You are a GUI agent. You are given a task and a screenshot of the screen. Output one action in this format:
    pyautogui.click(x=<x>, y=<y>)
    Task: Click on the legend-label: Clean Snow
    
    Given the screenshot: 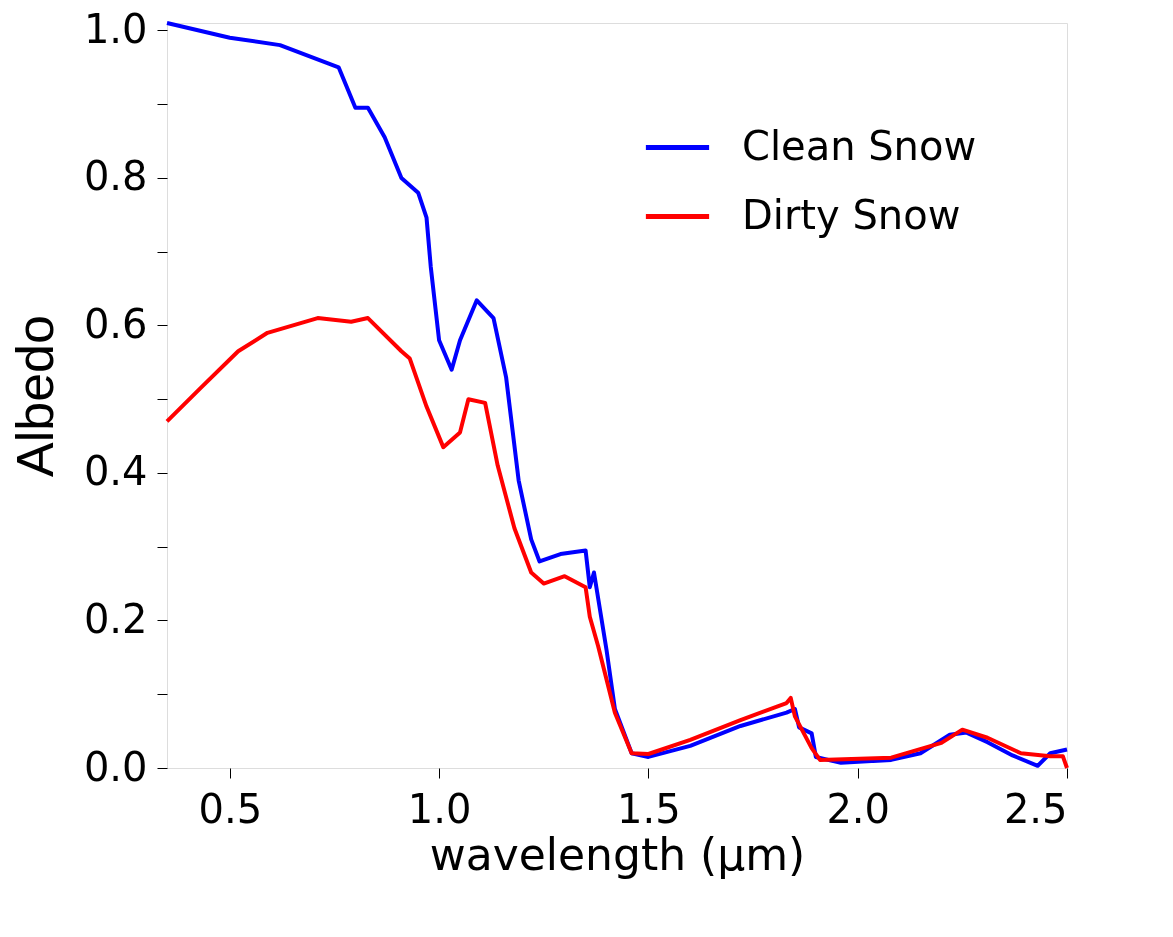 What is the action you would take?
    pyautogui.click(x=859, y=145)
    